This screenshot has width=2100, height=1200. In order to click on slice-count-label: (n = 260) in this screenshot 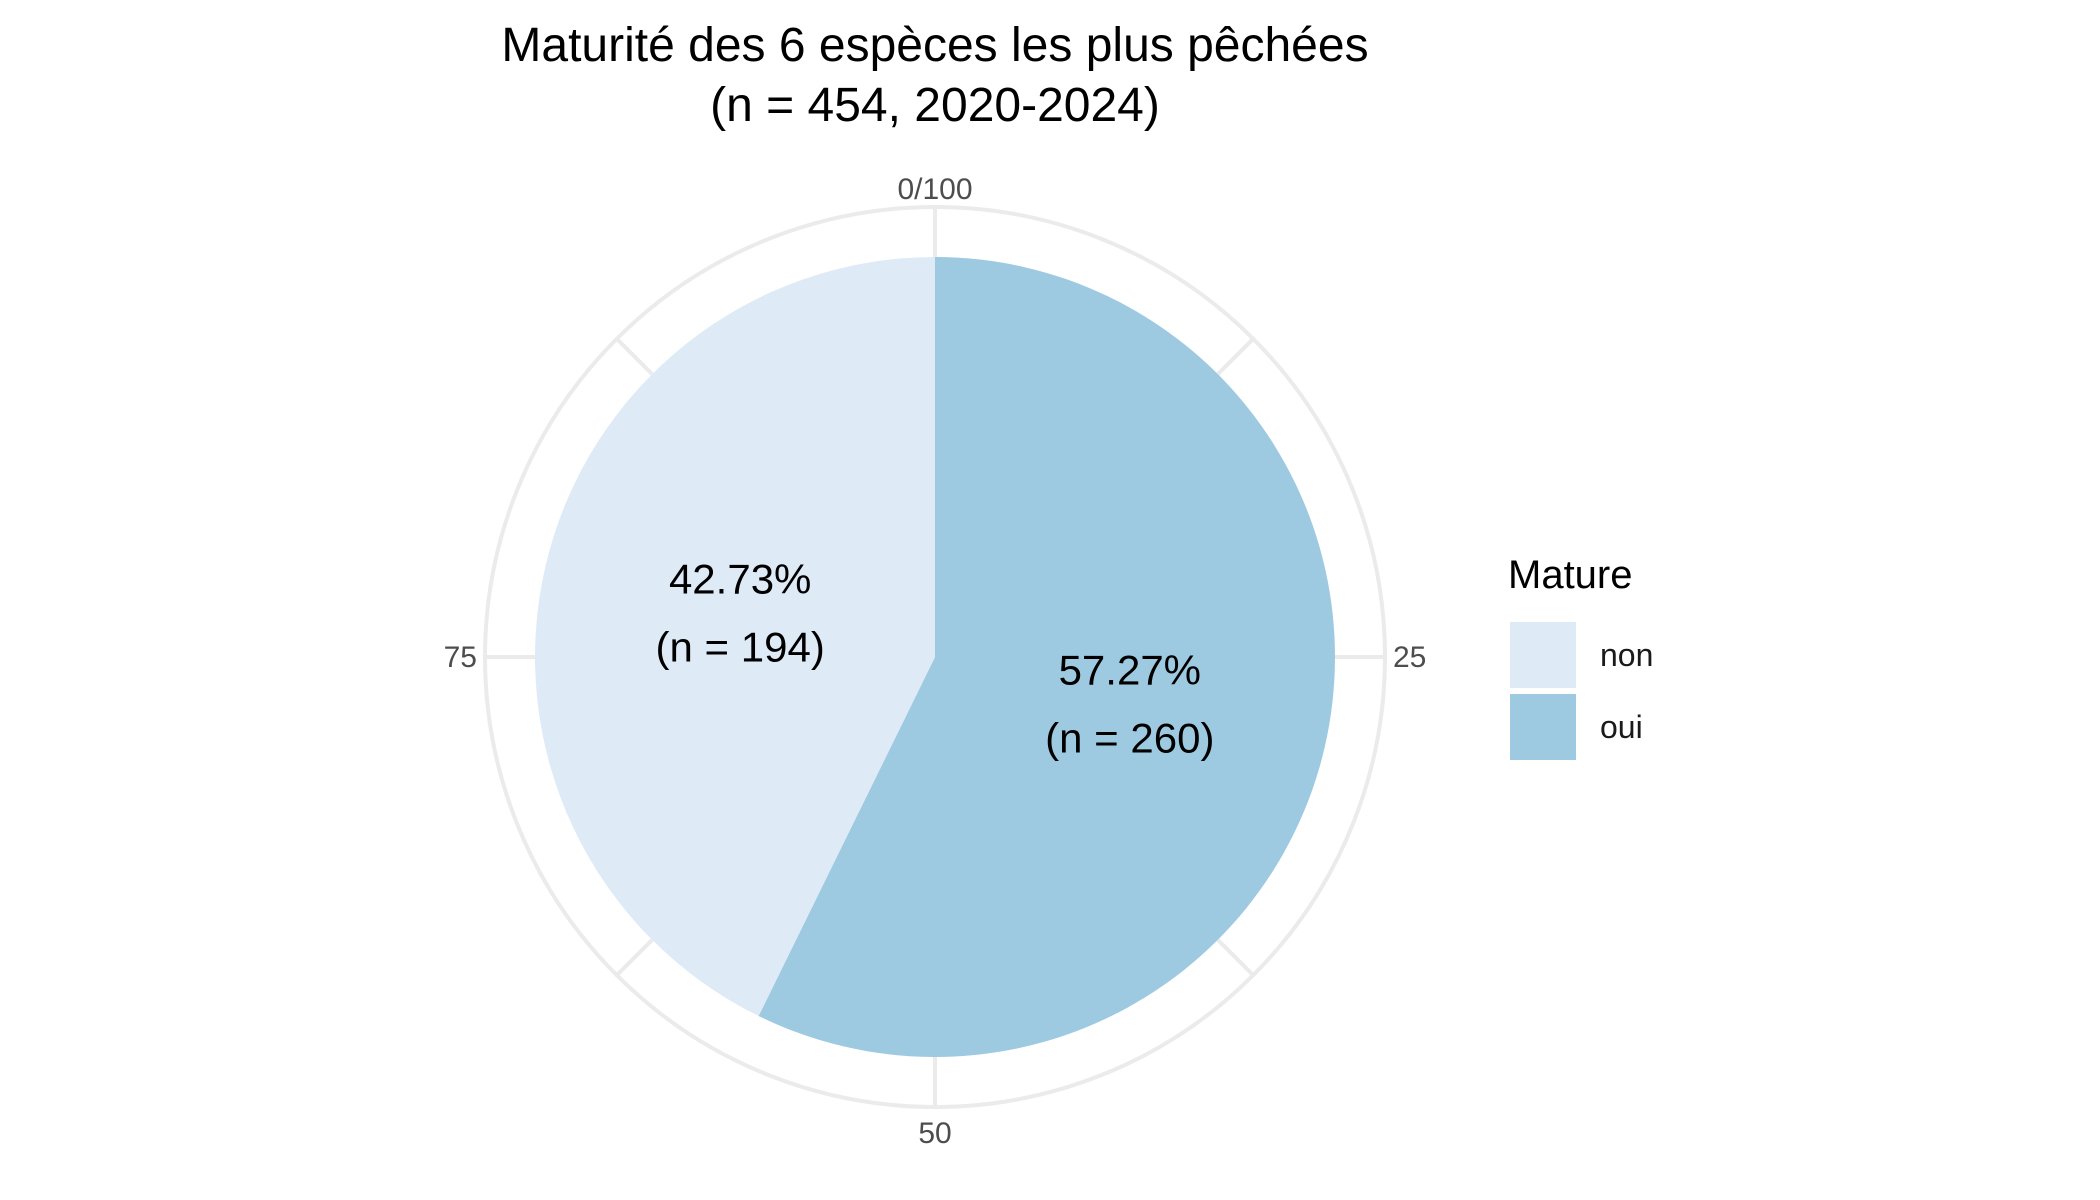, I will do `click(1129, 737)`.